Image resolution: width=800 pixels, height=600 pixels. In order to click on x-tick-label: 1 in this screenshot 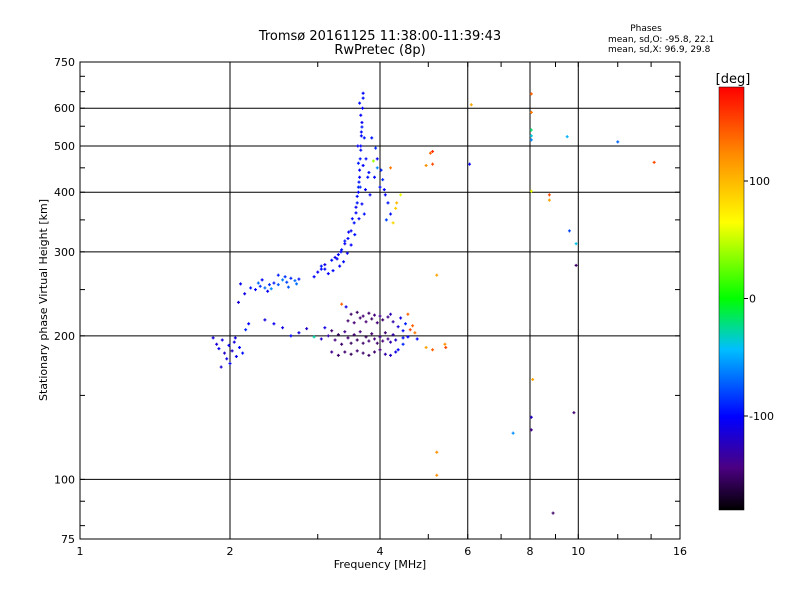, I will do `click(80, 551)`.